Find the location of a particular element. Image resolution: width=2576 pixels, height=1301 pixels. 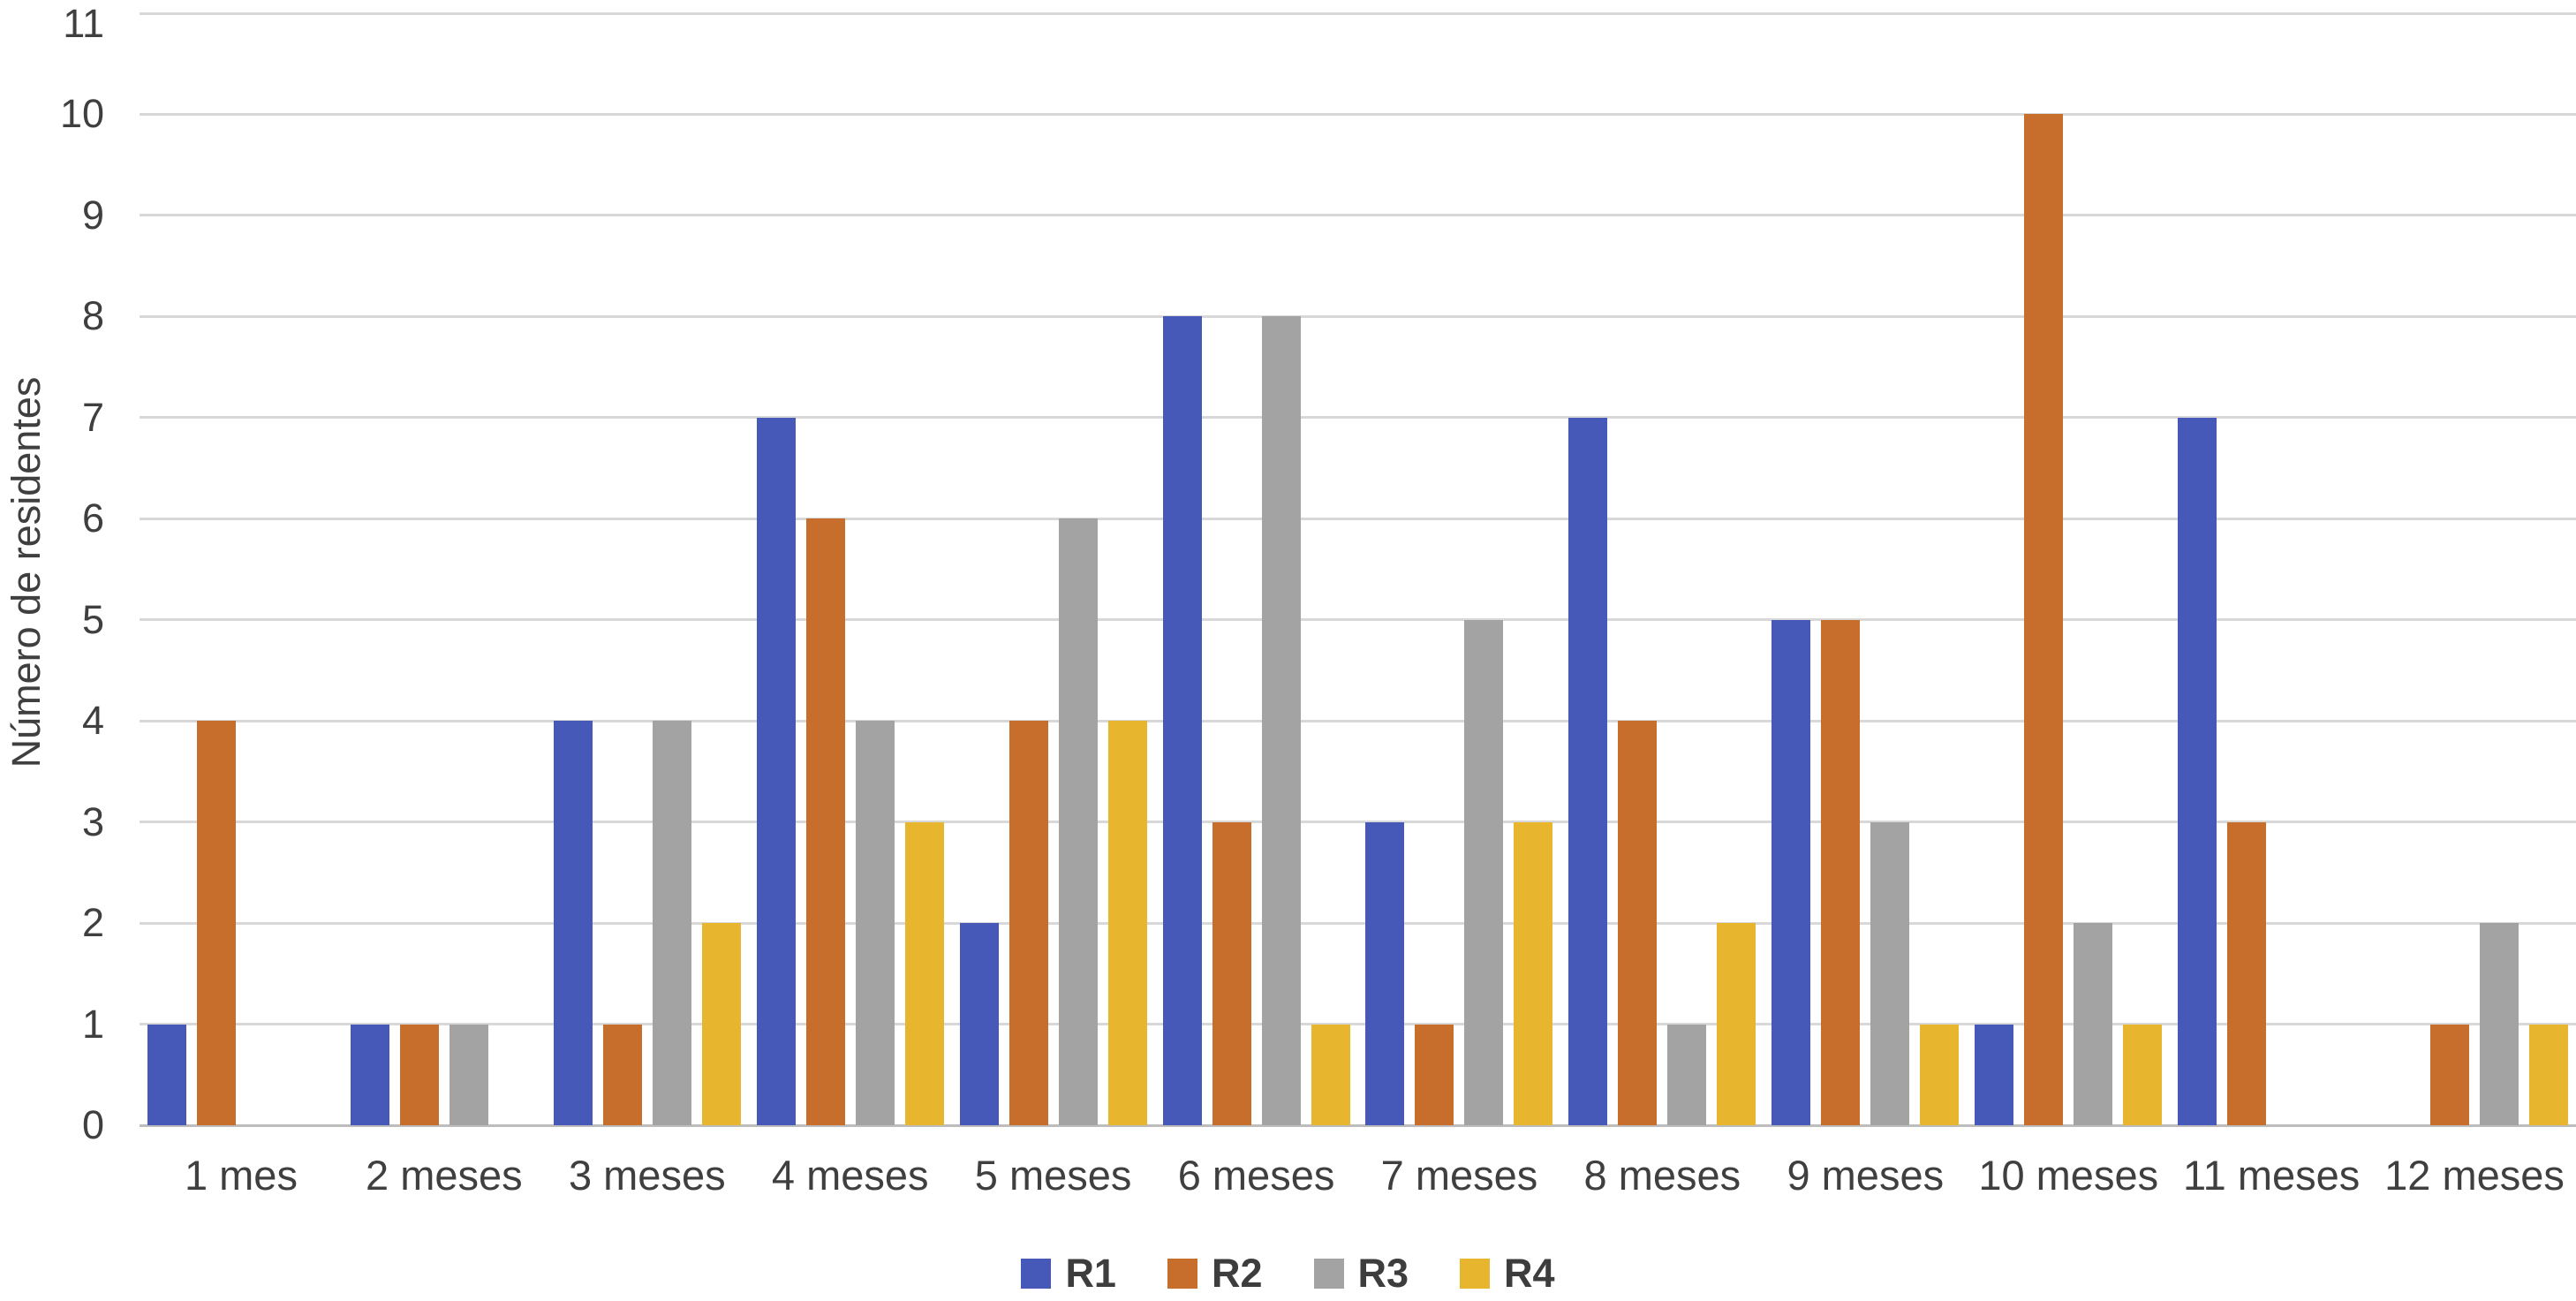

x-axis-label-1-mes: 1 mes is located at coordinates (241, 1175).